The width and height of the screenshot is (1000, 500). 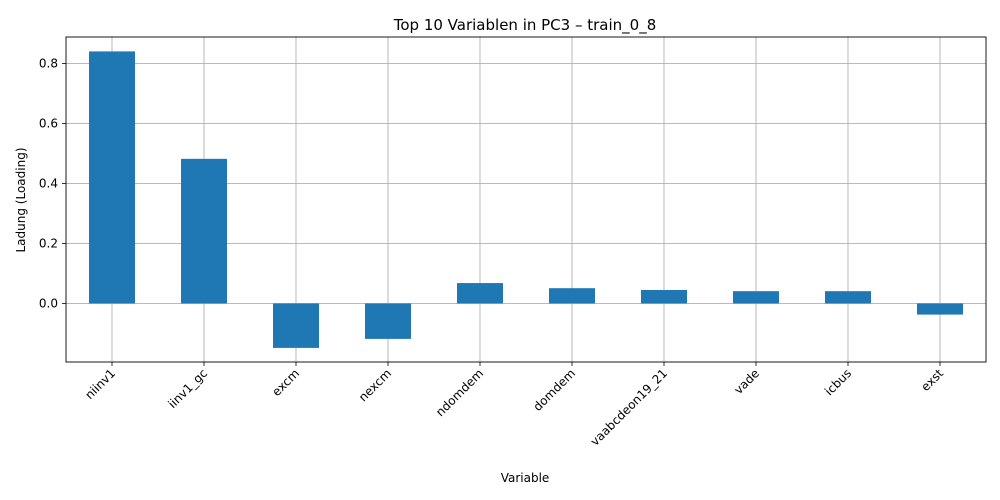 I want to click on x-axis-label: Variable, so click(x=525, y=478).